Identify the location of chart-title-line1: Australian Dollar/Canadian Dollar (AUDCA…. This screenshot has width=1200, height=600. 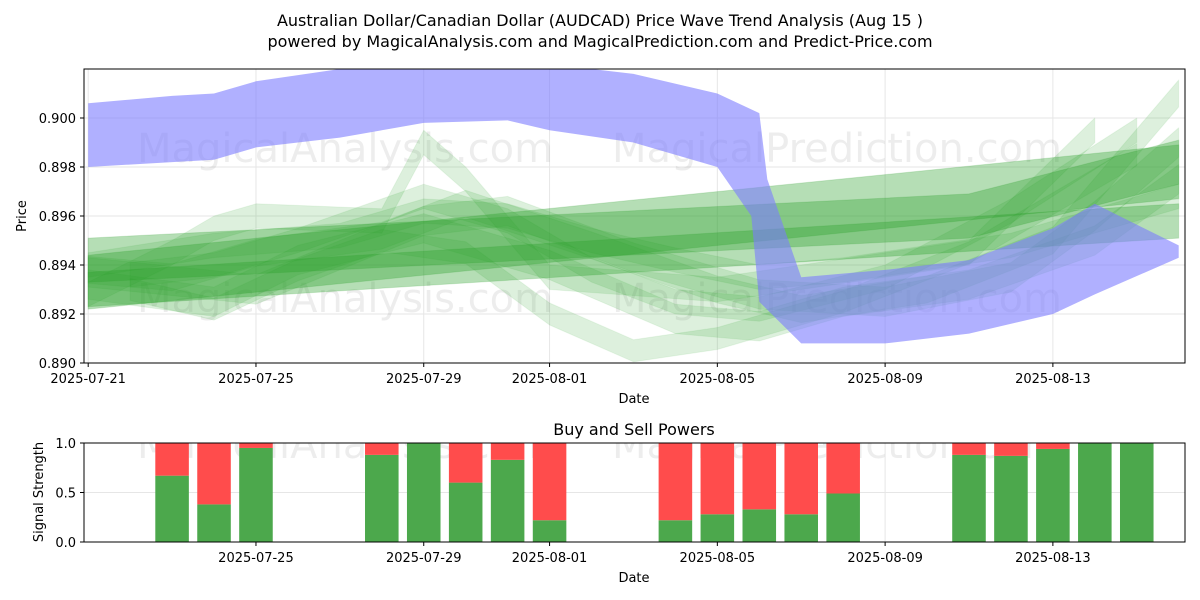
(600, 20).